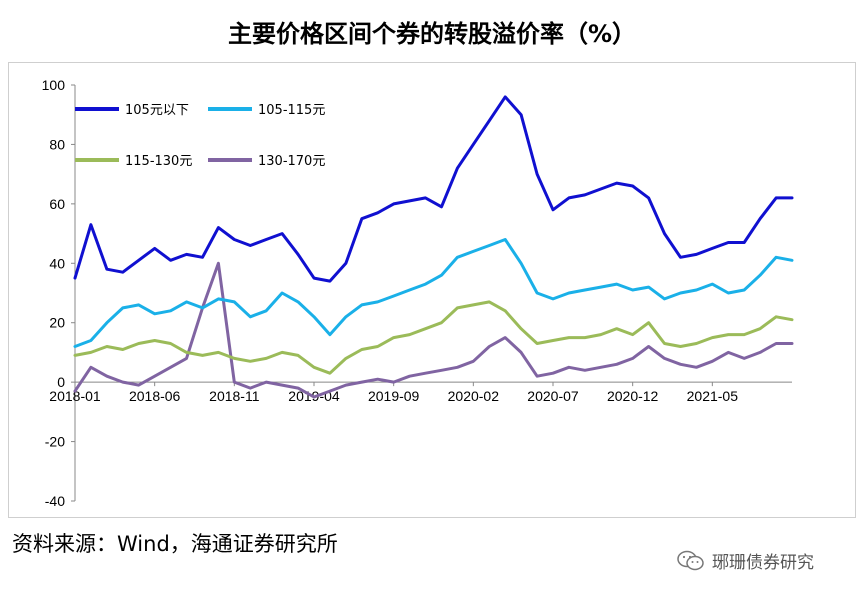  Describe the element at coordinates (690, 560) in the screenshot. I see `wechat-icon` at that location.